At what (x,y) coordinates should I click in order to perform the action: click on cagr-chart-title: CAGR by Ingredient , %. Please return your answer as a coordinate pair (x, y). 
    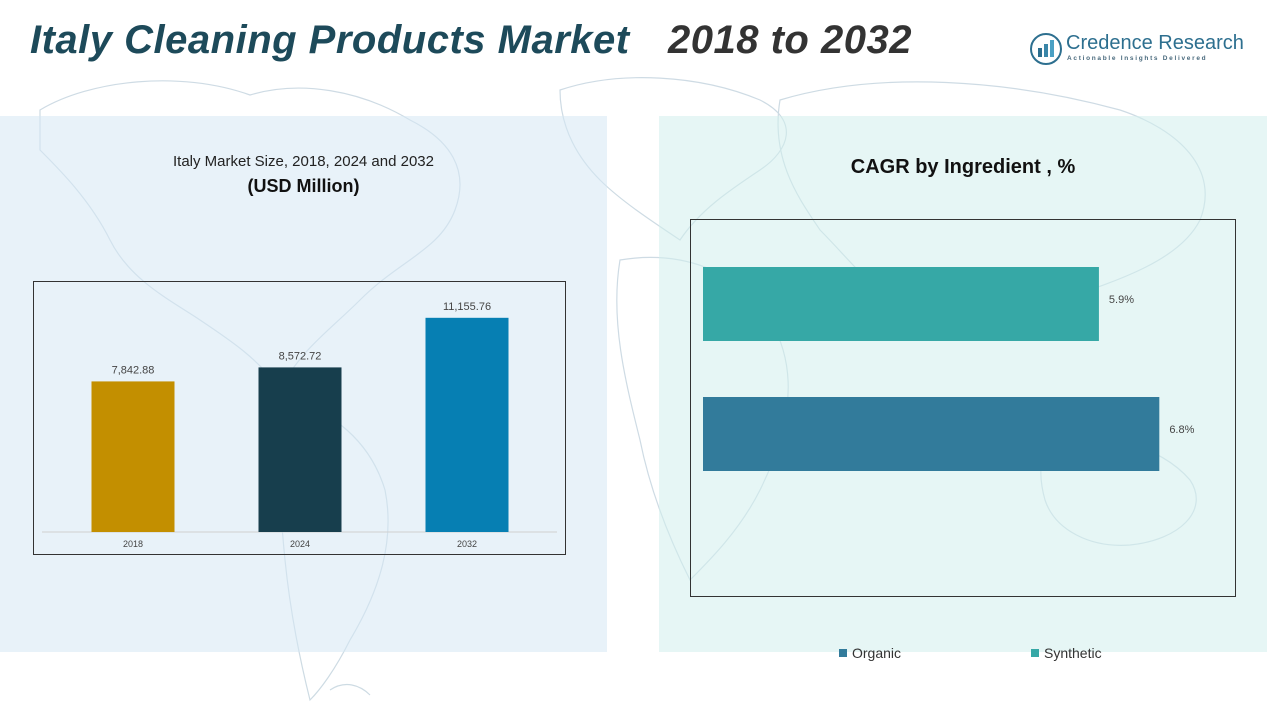
    Looking at the image, I should click on (963, 167).